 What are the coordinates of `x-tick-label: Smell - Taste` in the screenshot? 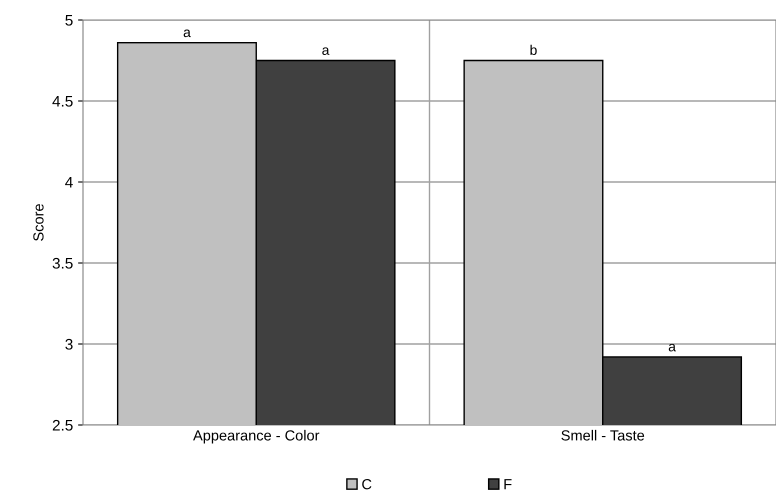 It's located at (602, 435).